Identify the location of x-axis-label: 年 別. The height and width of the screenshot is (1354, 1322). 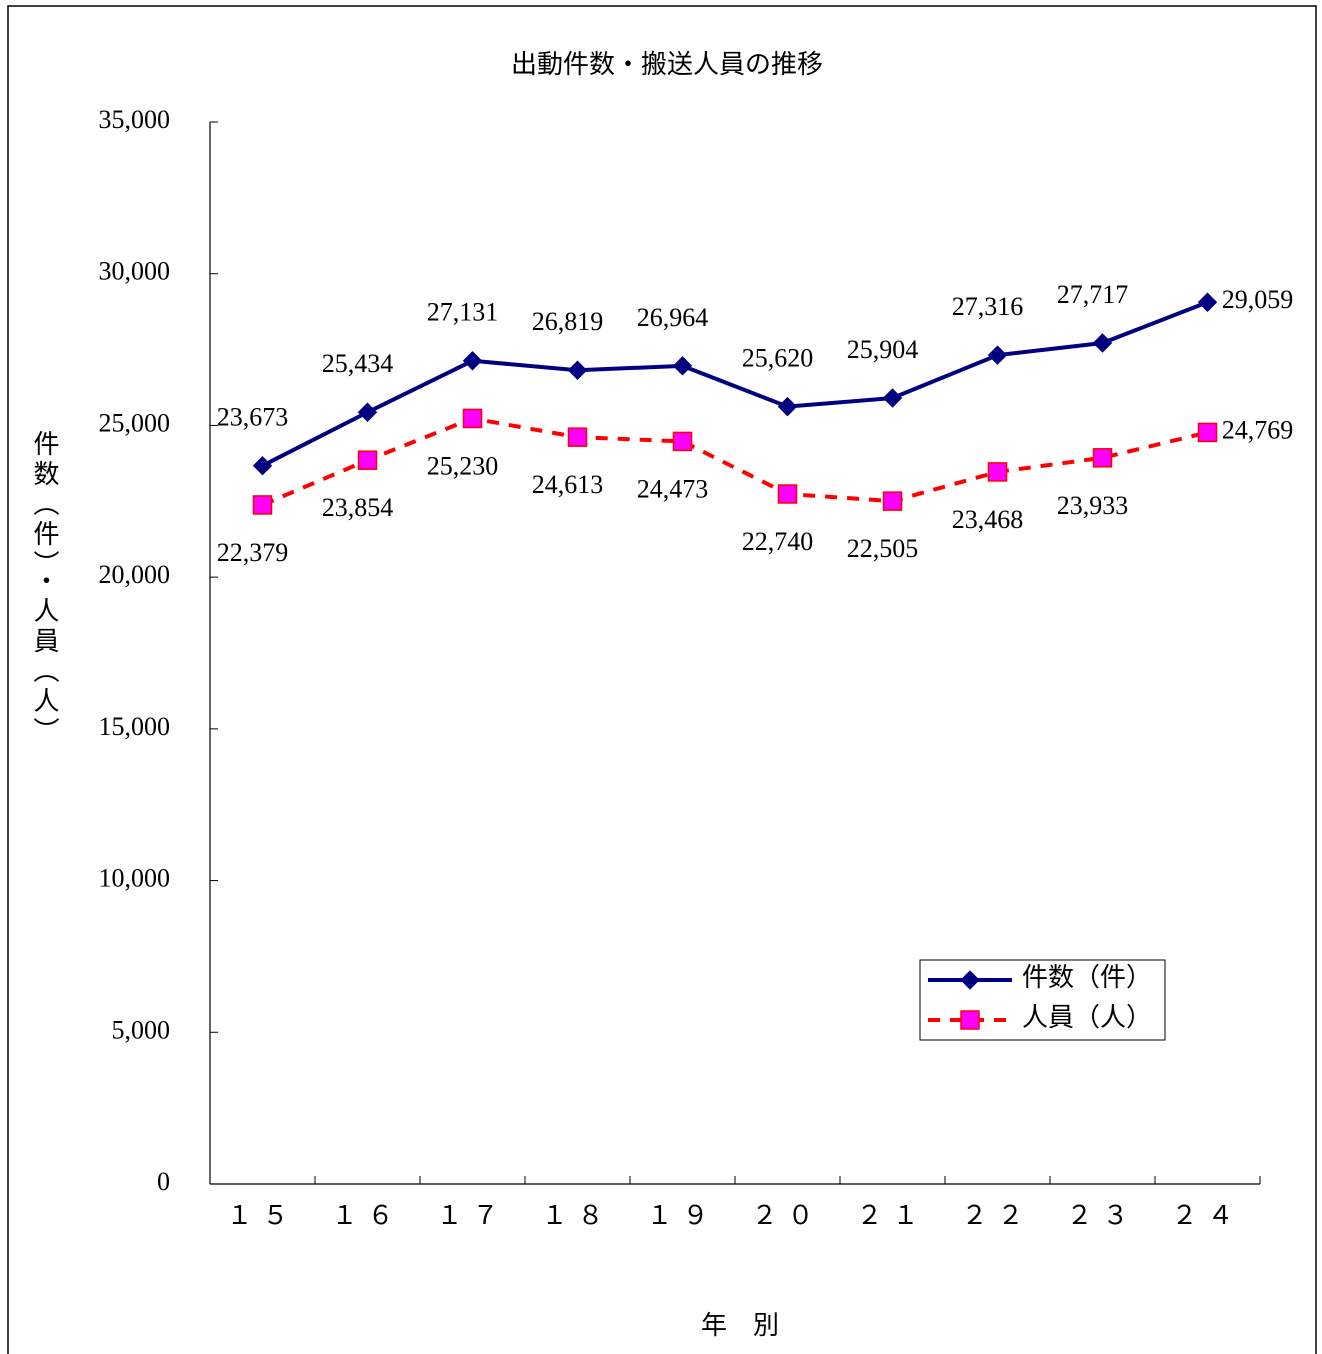
(740, 1325).